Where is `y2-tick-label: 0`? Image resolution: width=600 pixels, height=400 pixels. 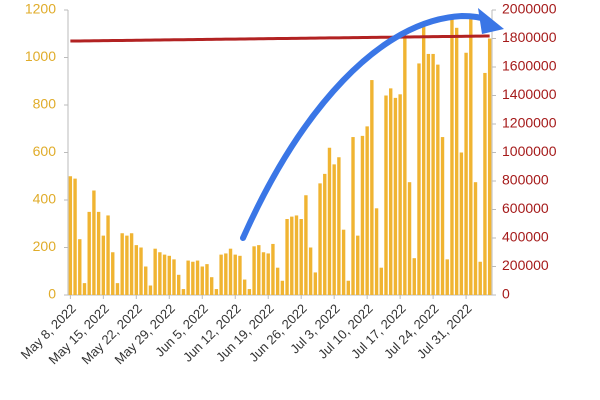 y2-tick-label: 0 is located at coordinates (506, 294).